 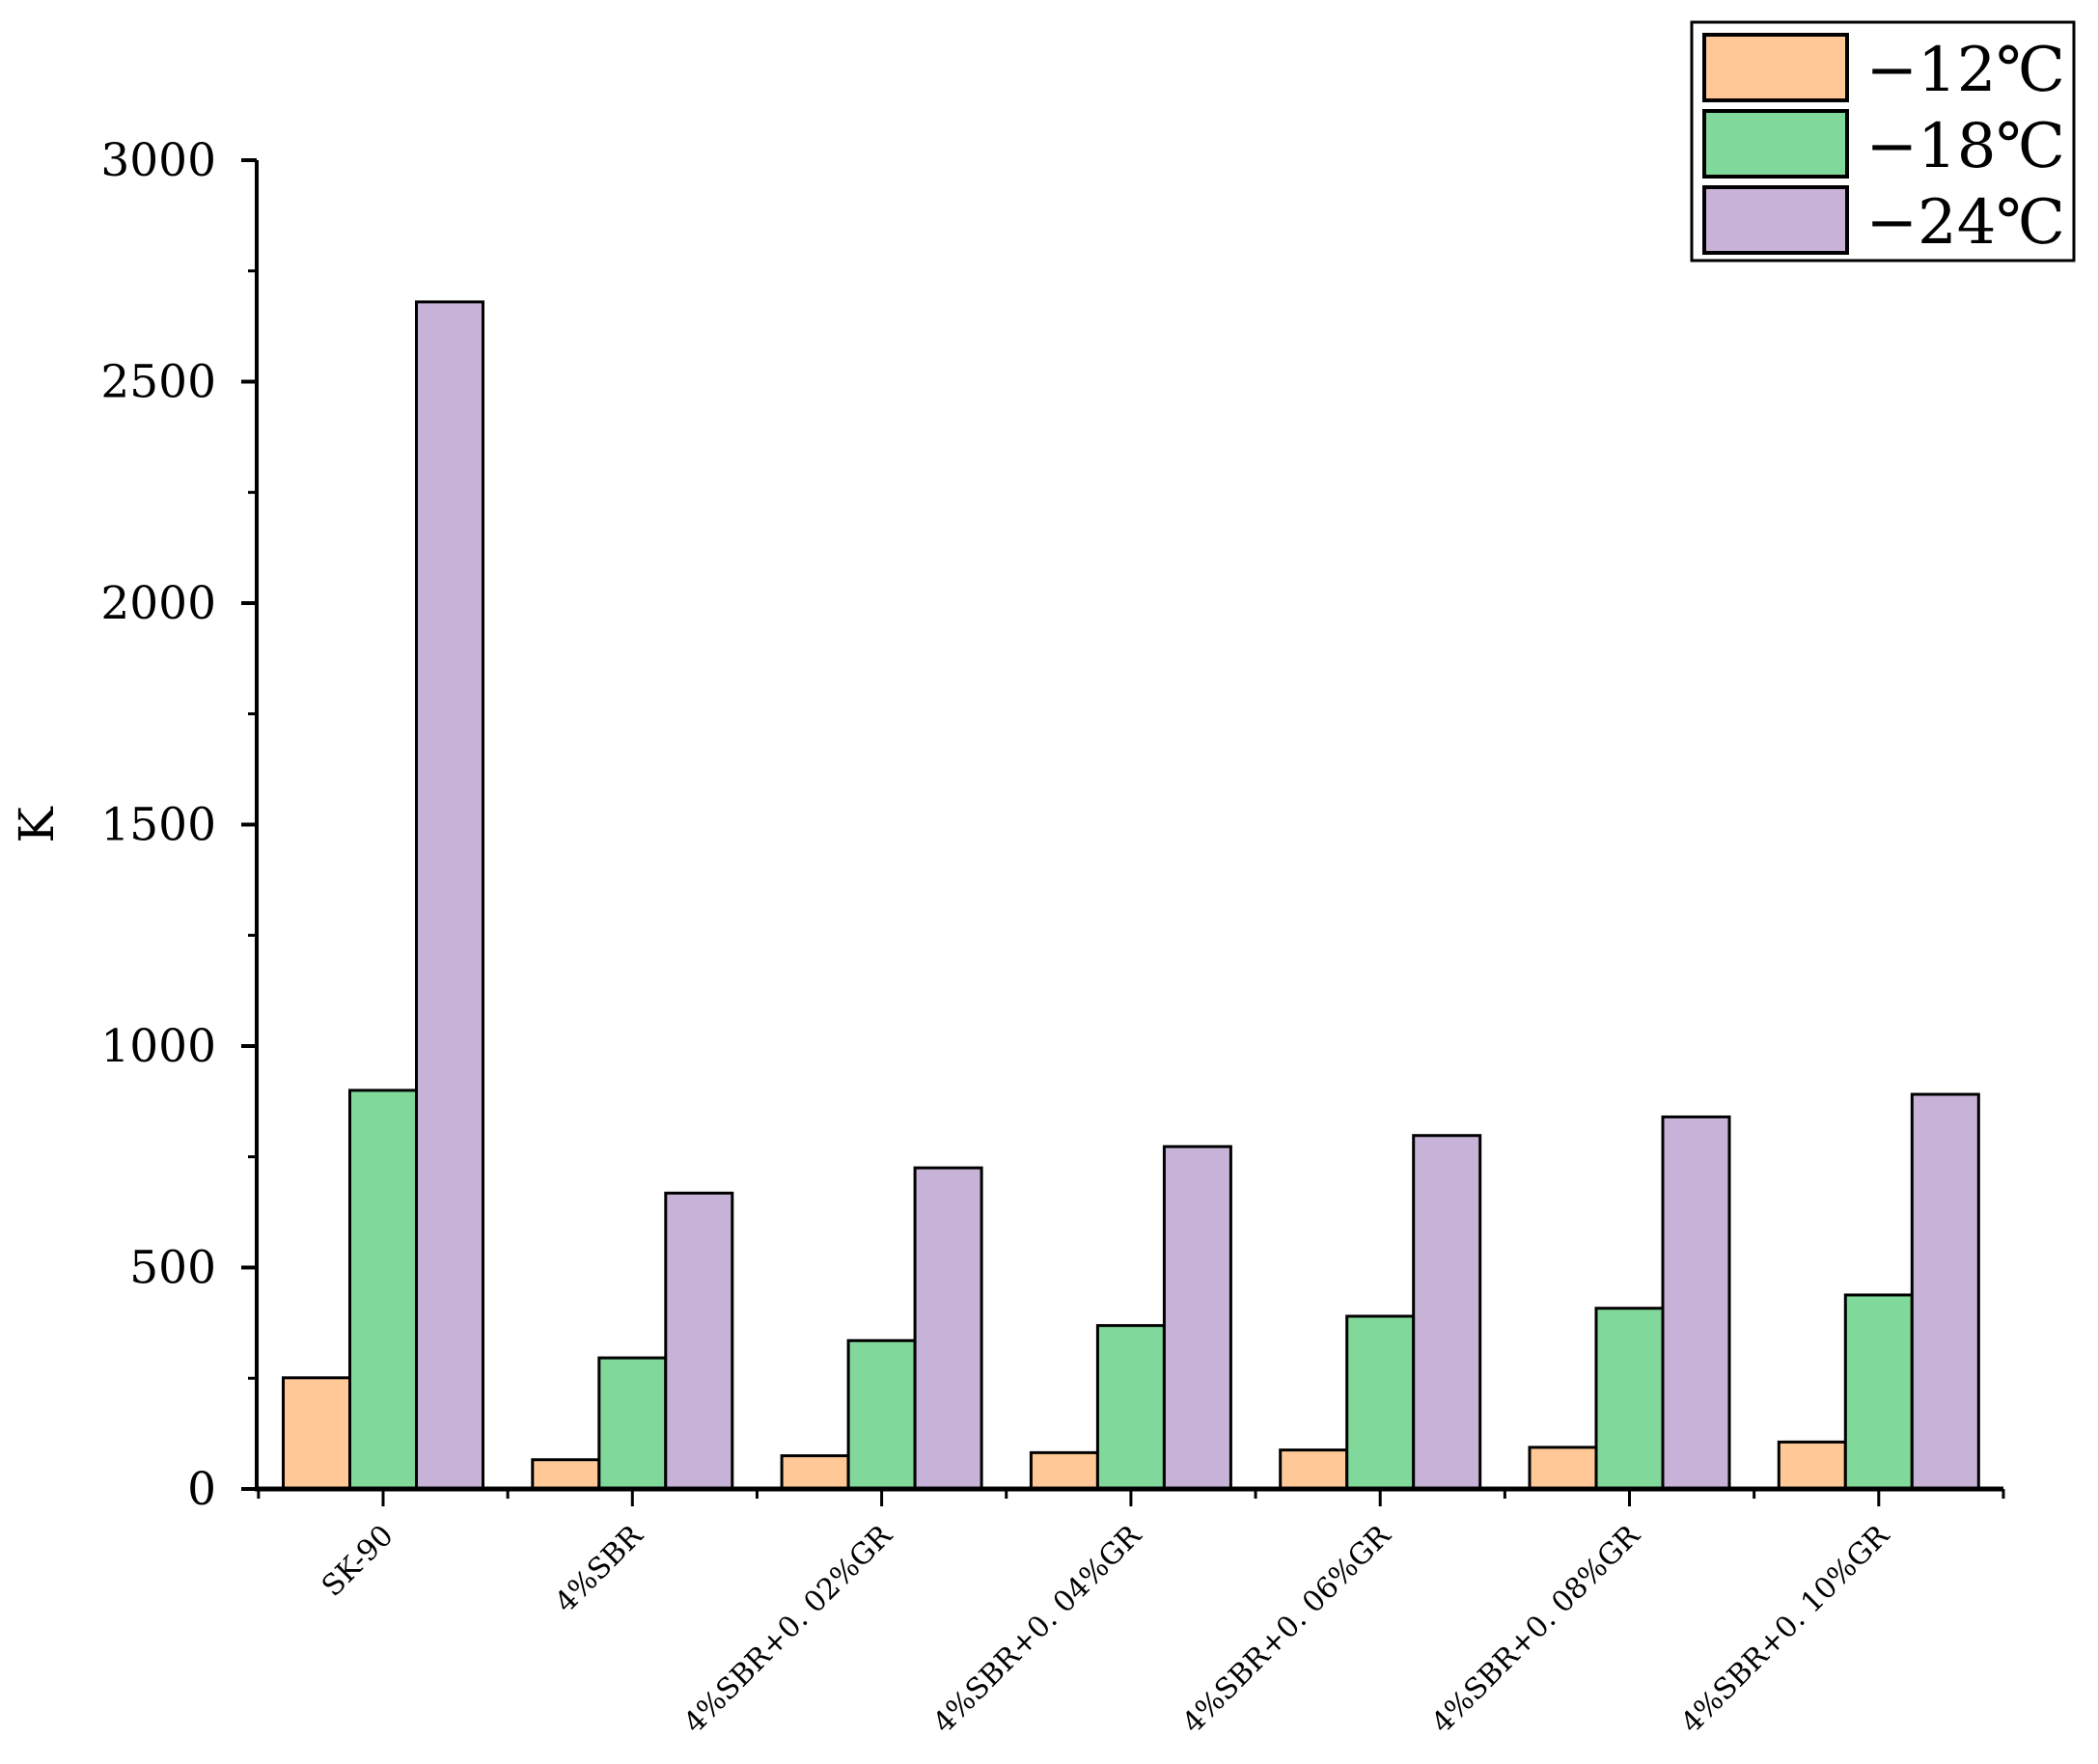 What do you see at coordinates (1536, 1629) in the screenshot?
I see `x-tick-label: 4%SBR+0. 08%GR` at bounding box center [1536, 1629].